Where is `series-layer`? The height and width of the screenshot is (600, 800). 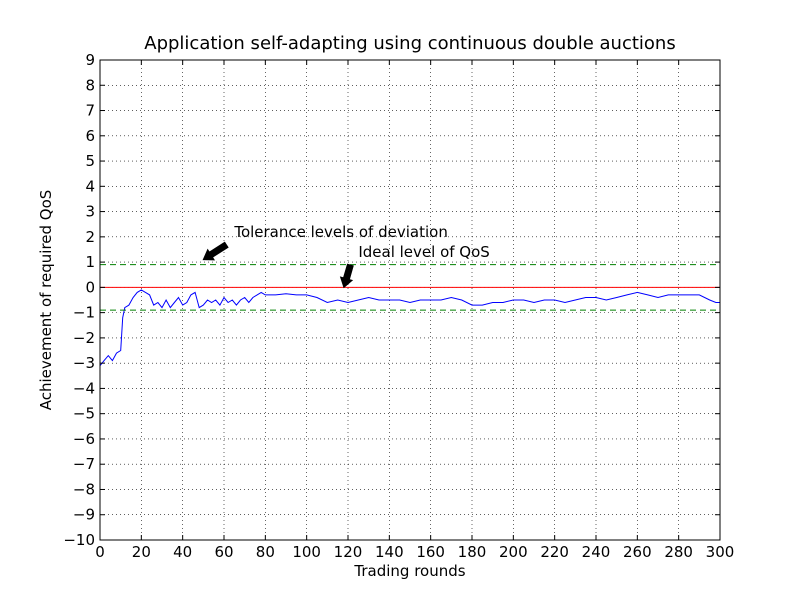 series-layer is located at coordinates (409, 315).